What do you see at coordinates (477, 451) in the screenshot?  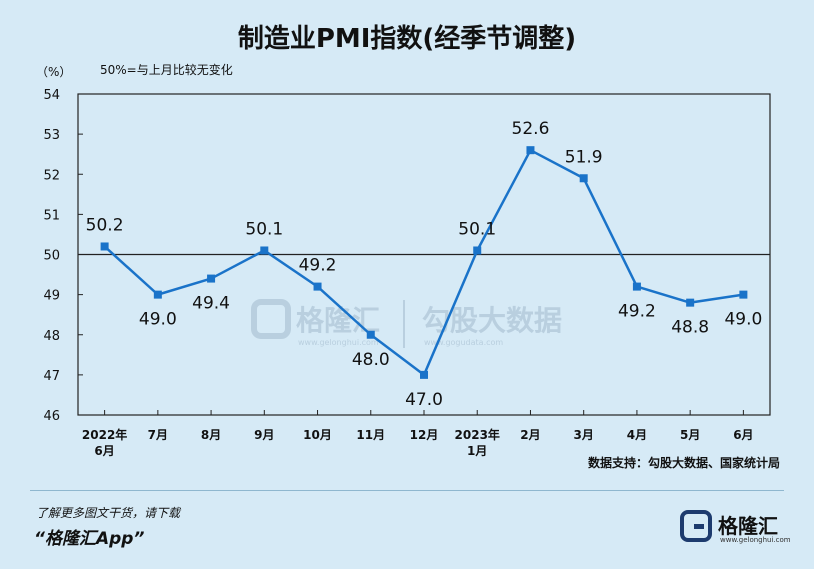 I see `x-tick-label: 1月` at bounding box center [477, 451].